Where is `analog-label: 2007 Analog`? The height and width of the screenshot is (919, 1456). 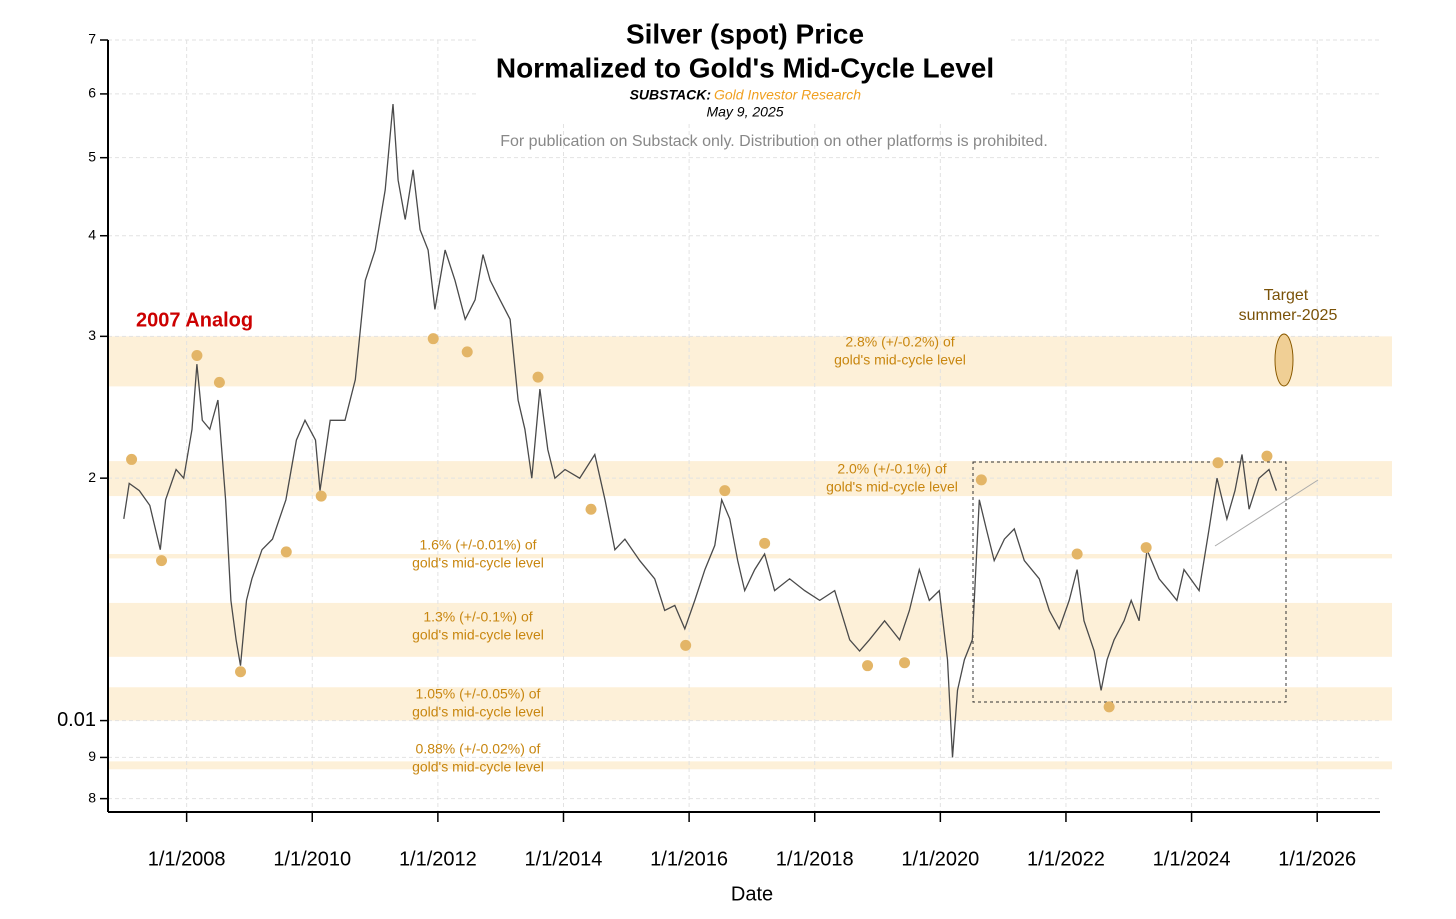
analog-label: 2007 Analog is located at coordinates (194, 320).